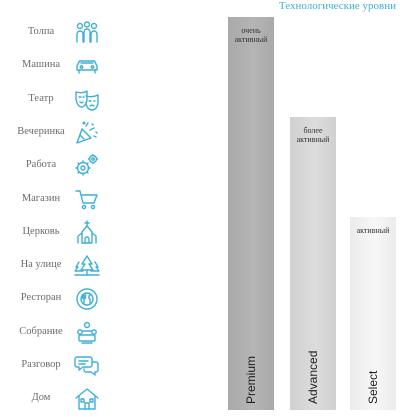 This screenshot has height=417, width=400. I want to click on row-label: Вечеринка, so click(41, 131).